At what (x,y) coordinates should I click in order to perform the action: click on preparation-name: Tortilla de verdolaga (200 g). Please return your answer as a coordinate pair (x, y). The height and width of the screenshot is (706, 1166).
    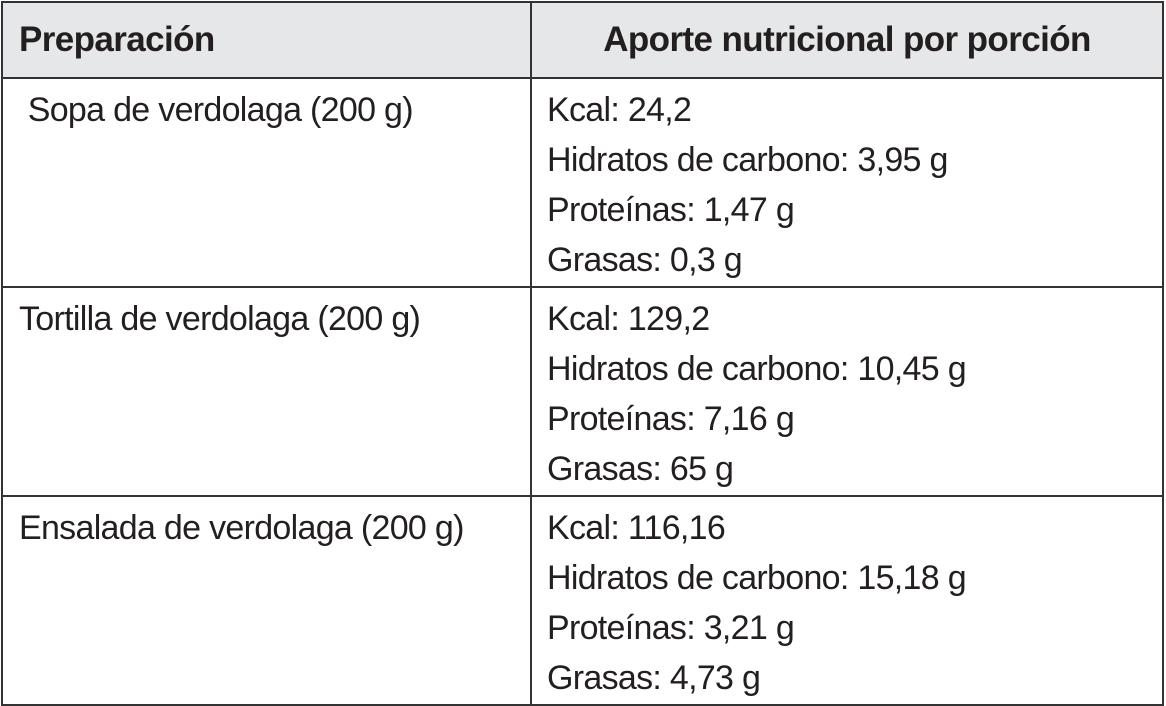
    Looking at the image, I should click on (220, 319).